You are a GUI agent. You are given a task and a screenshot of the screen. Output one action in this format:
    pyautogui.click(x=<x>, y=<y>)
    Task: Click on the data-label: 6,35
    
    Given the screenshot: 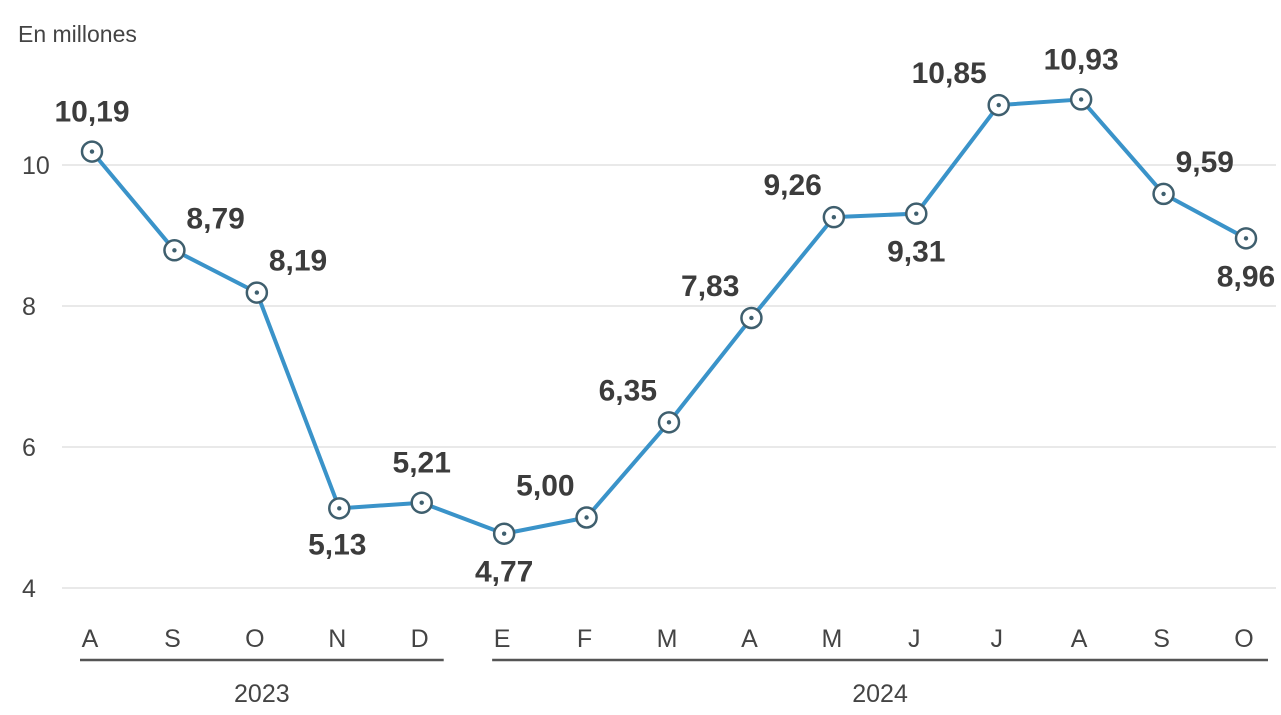 What is the action you would take?
    pyautogui.click(x=628, y=390)
    